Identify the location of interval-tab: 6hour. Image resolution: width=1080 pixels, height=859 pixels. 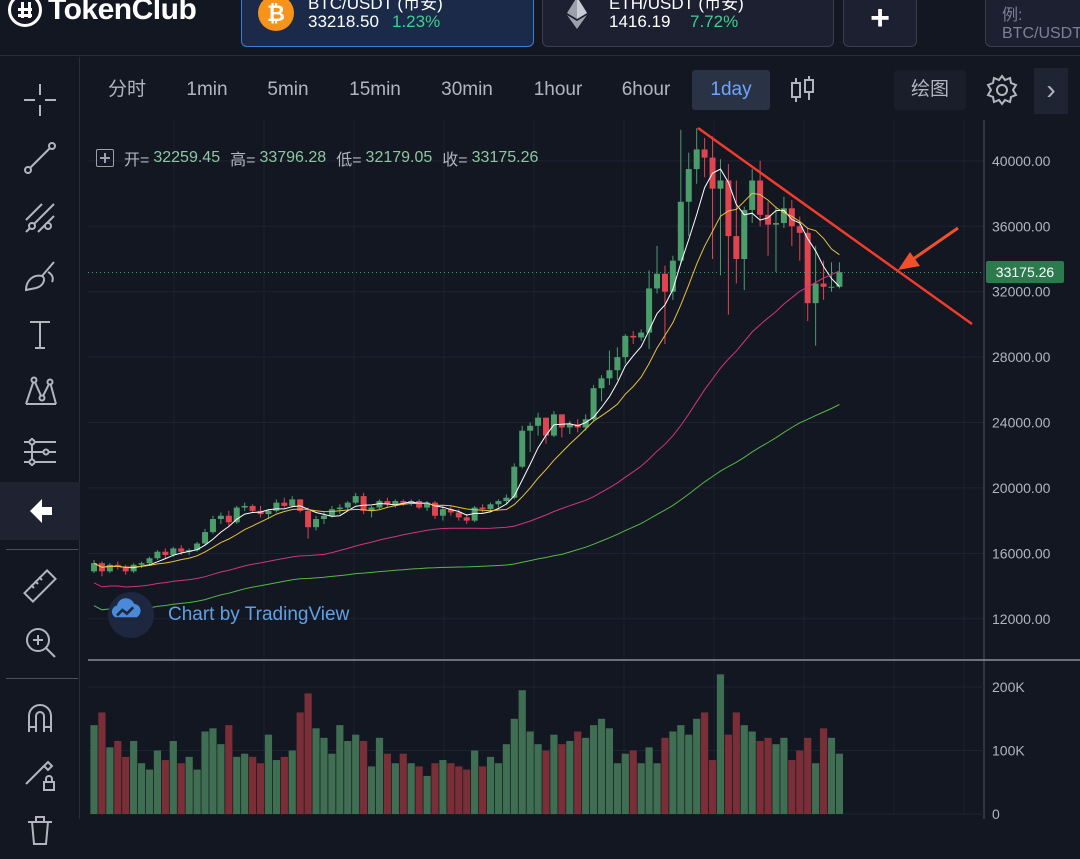
(646, 89).